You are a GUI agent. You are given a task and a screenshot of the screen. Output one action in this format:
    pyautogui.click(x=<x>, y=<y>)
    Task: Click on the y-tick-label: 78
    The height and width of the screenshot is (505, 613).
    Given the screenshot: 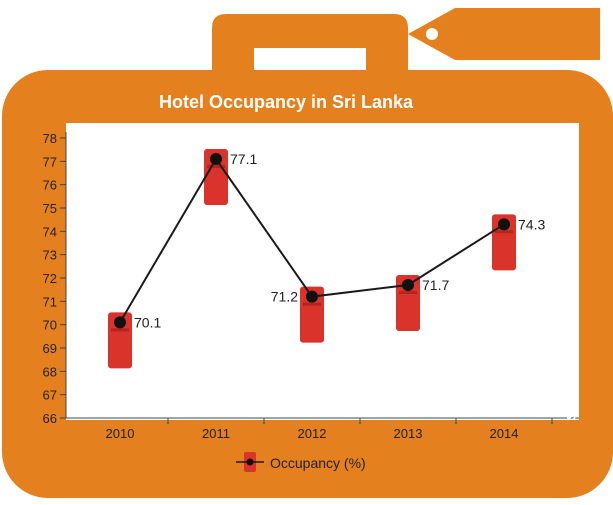 What is the action you would take?
    pyautogui.click(x=50, y=138)
    